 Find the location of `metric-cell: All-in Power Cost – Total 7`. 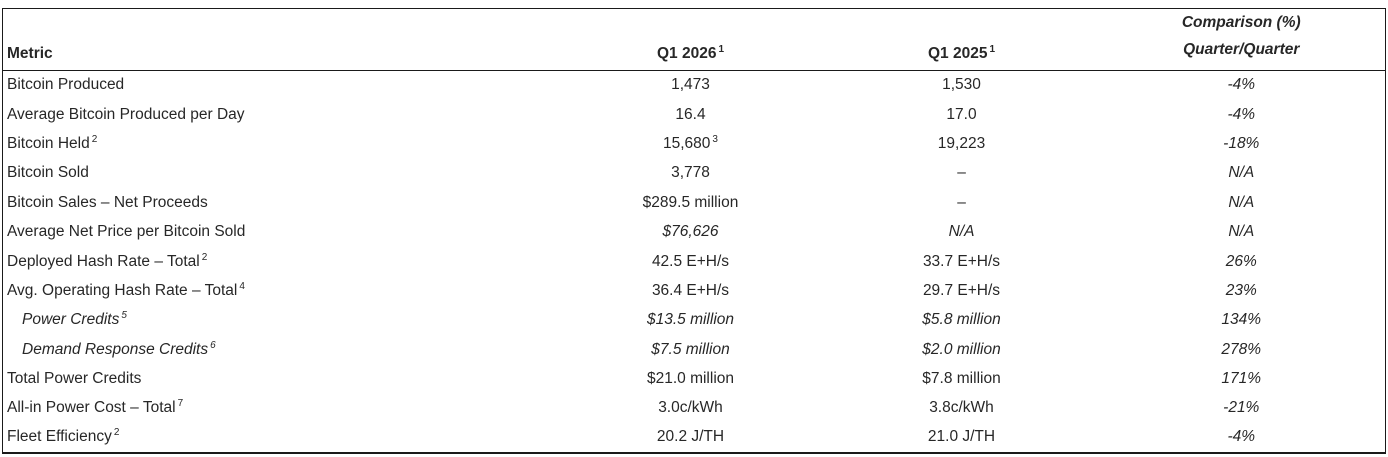

metric-cell: All-in Power Cost – Total 7 is located at coordinates (279, 408).